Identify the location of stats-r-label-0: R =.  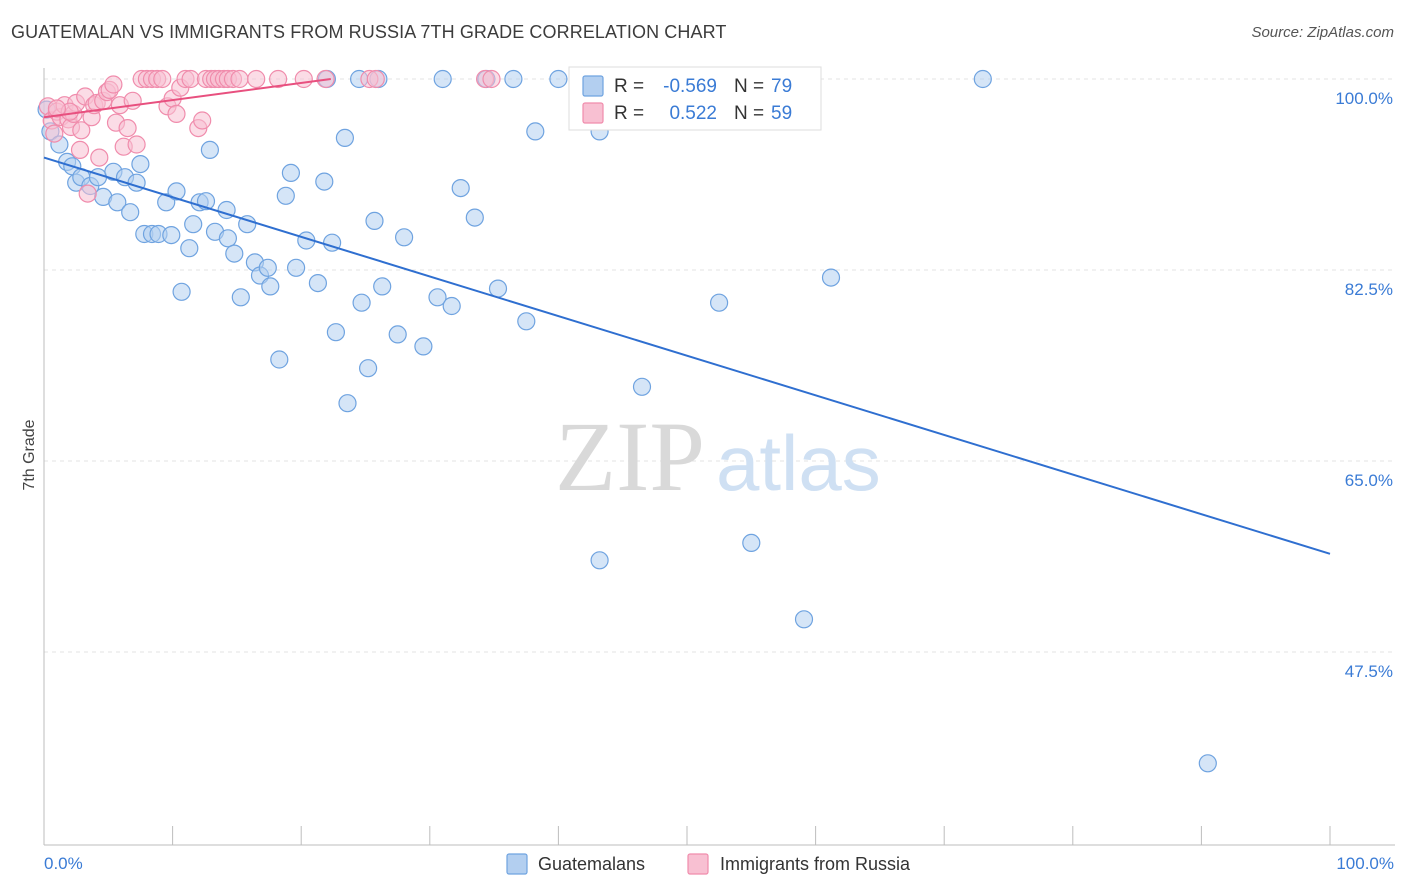
(629, 86).